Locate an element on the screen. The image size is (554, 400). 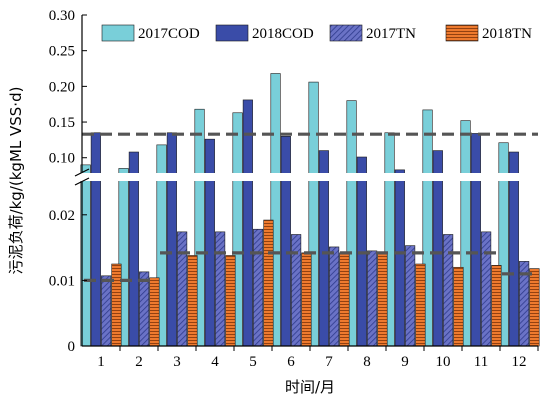
x-tick-label-10: 10 is located at coordinates (443, 362).